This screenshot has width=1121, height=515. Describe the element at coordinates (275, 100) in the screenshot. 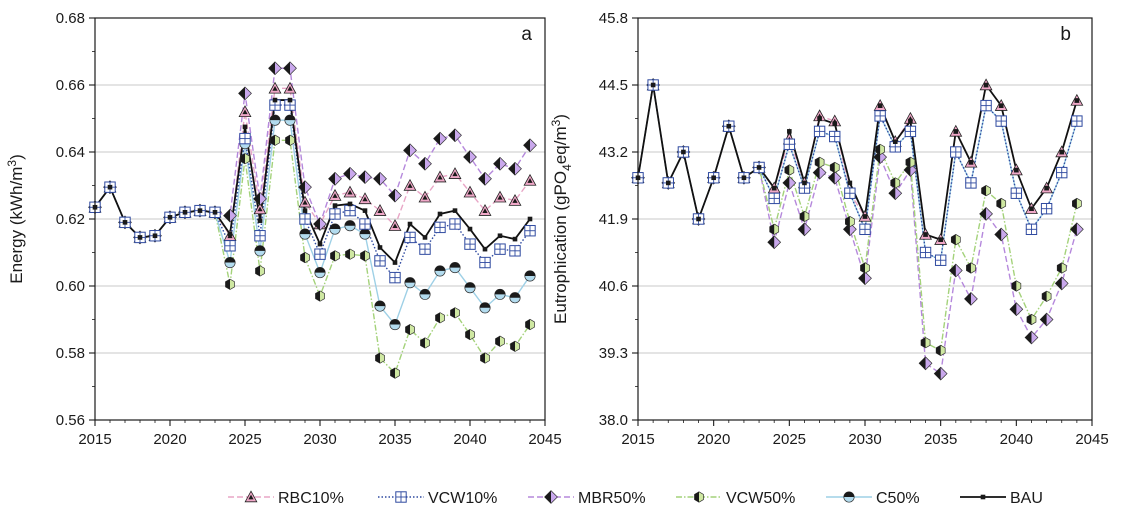

I see `panel-a-point-bau` at that location.